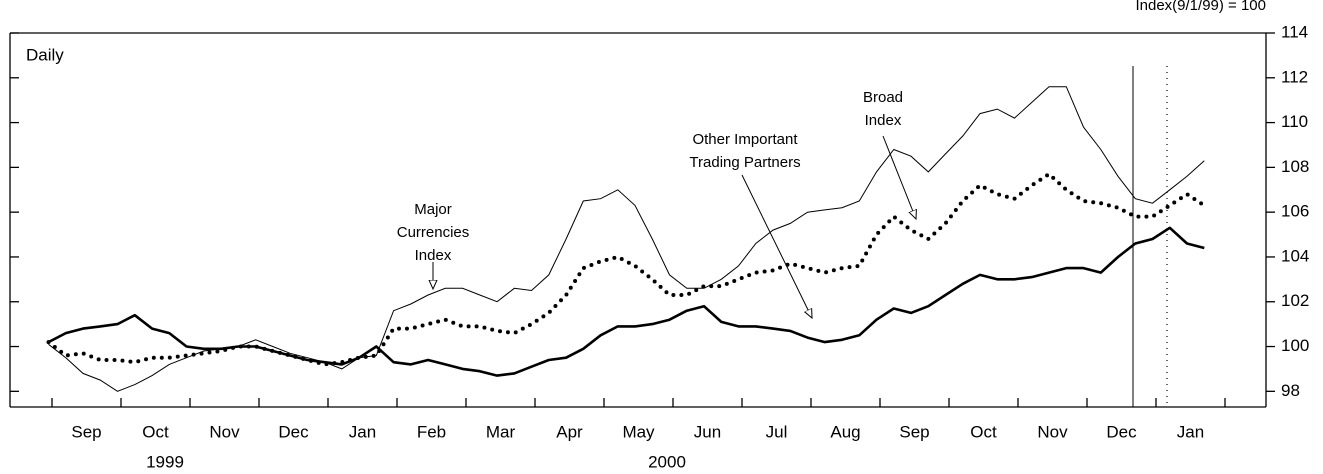  What do you see at coordinates (165, 461) in the screenshot?
I see `year-label: 1999` at bounding box center [165, 461].